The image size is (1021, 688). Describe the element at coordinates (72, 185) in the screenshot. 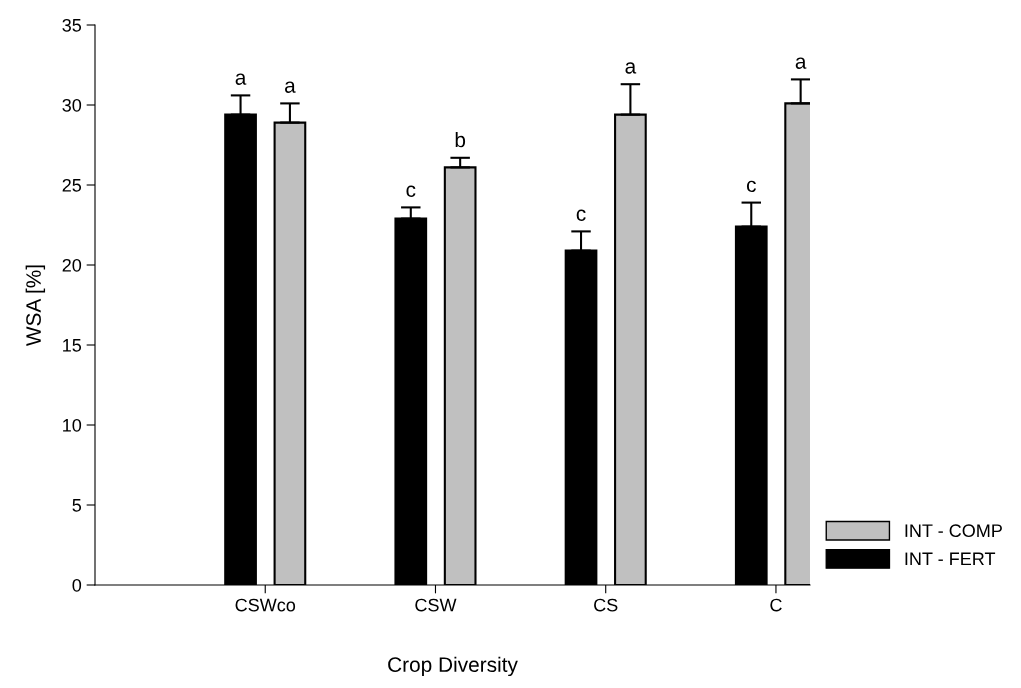

I see `y-tick-label: 25` at that location.